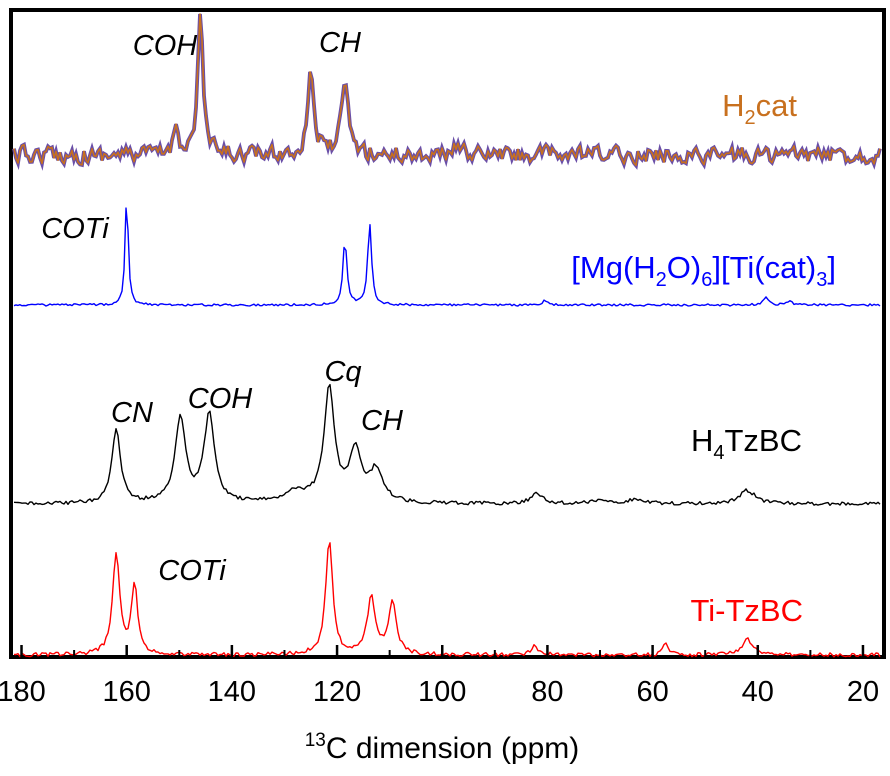 This screenshot has width=890, height=776. I want to click on x-tick-label: 120, so click(337, 692).